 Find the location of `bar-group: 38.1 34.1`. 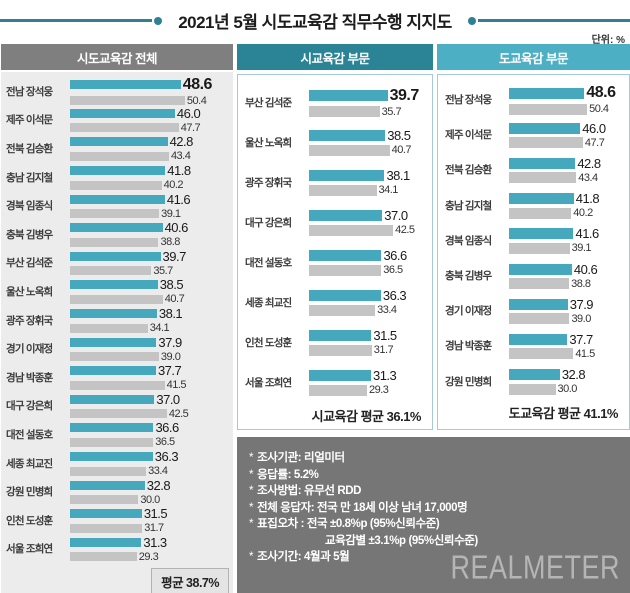

bar-group: 38.1 34.1 is located at coordinates (149, 320).